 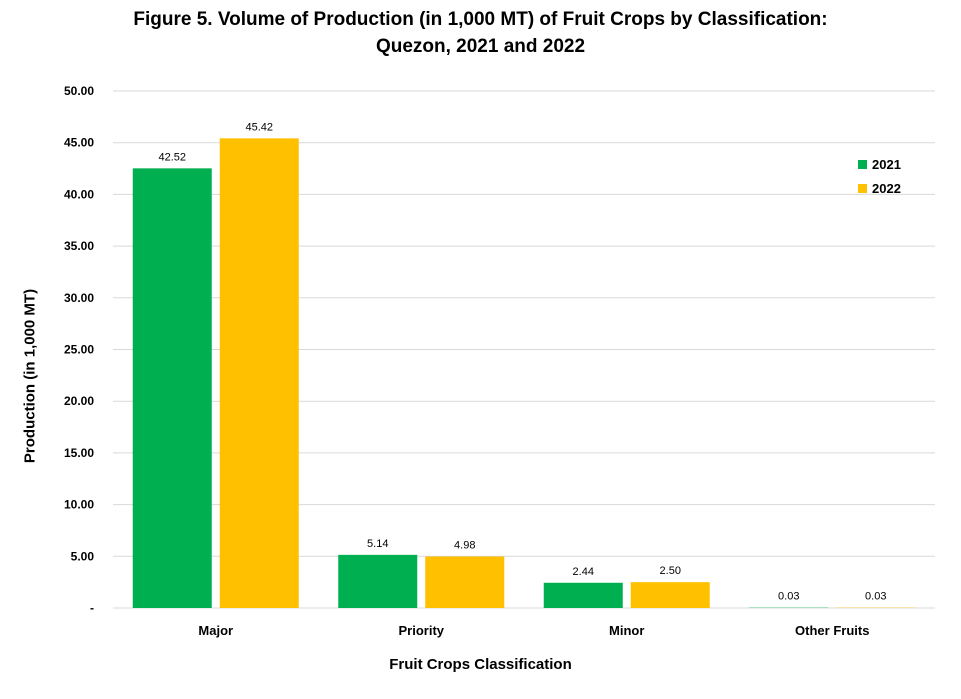 What do you see at coordinates (79, 453) in the screenshot?
I see `y-tick-label: 15.00` at bounding box center [79, 453].